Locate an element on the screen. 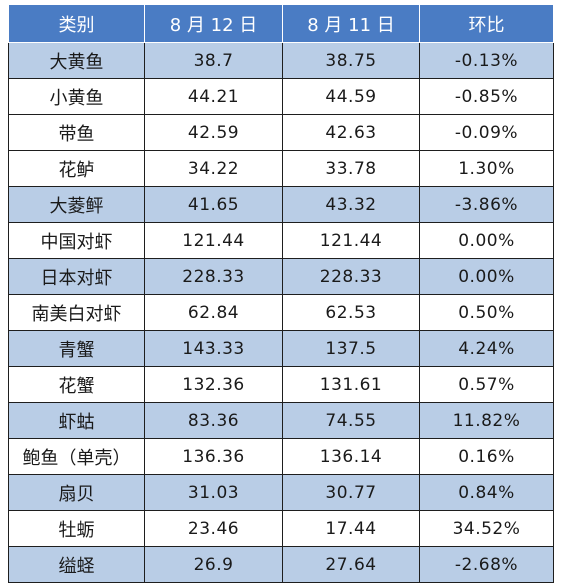  table-row: 缢蛏 26.9 27.64 -2.68% is located at coordinates (281, 564).